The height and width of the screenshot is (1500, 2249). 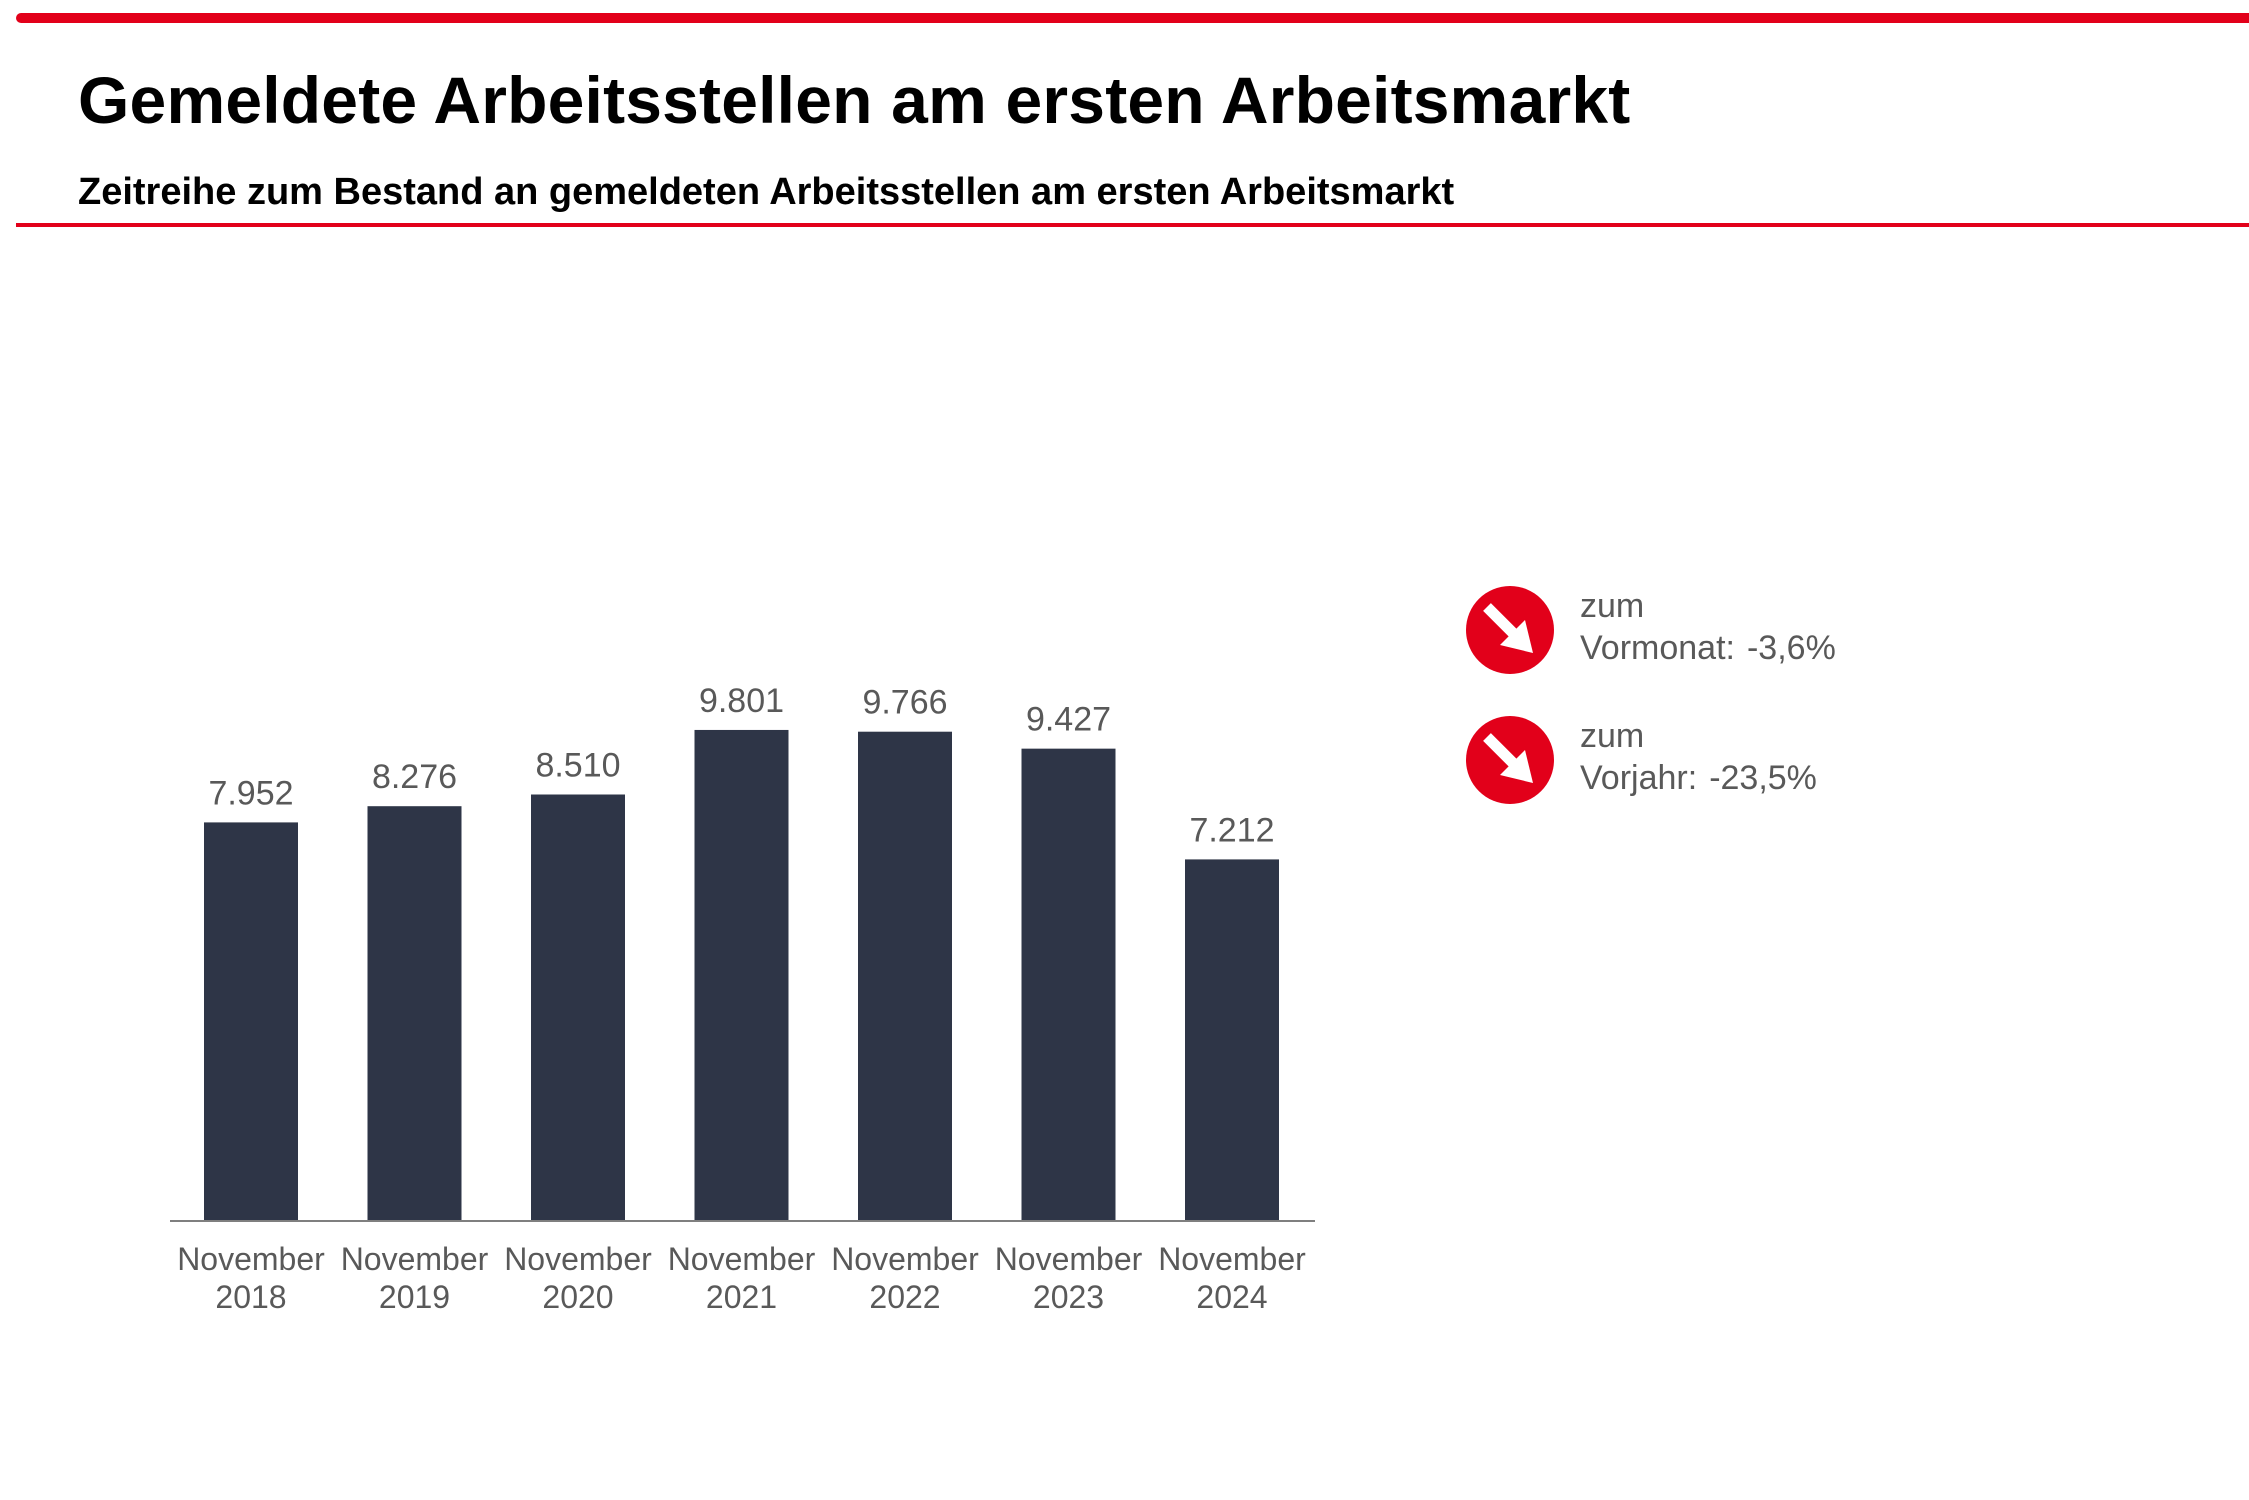 I want to click on indicator-vorjahr: zum Vorjahr: -23,5%, so click(x=1815, y=765).